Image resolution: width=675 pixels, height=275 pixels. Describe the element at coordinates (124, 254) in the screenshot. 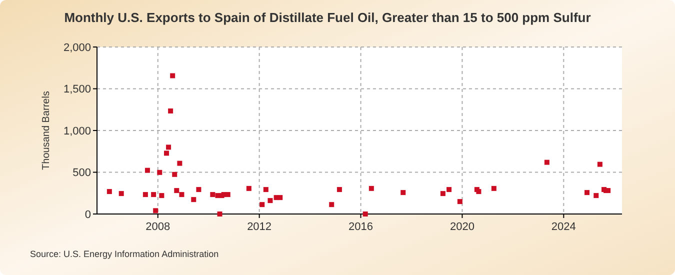

I see `source-note: Source: U.S. Energy Information Administration` at that location.